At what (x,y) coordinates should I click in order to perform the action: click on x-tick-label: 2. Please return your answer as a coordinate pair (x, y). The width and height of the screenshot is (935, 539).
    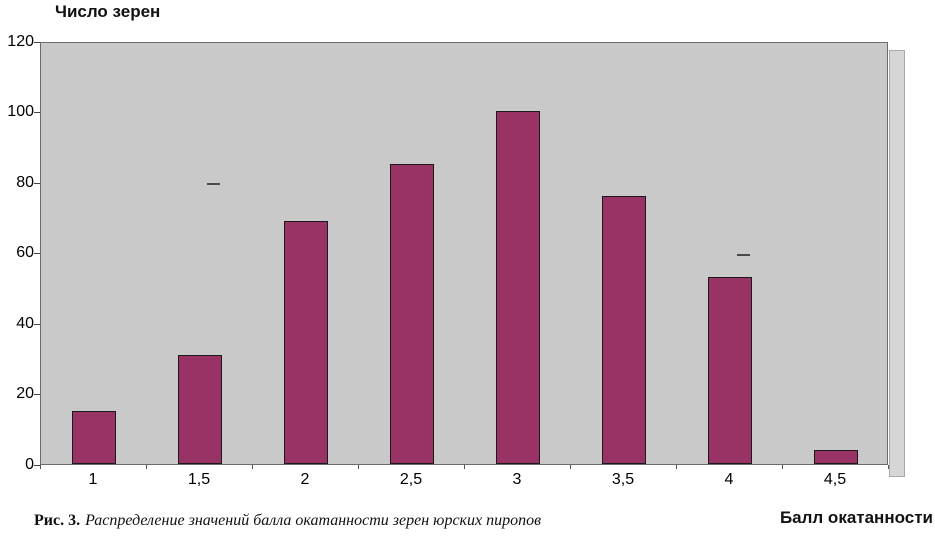
    Looking at the image, I should click on (305, 479).